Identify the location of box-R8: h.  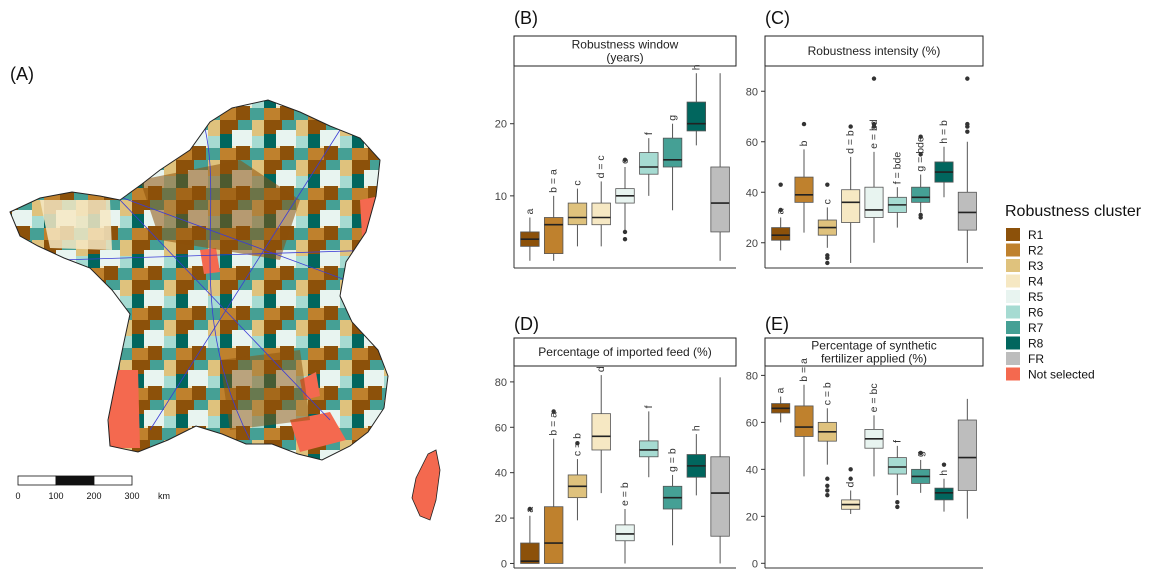
(696, 460).